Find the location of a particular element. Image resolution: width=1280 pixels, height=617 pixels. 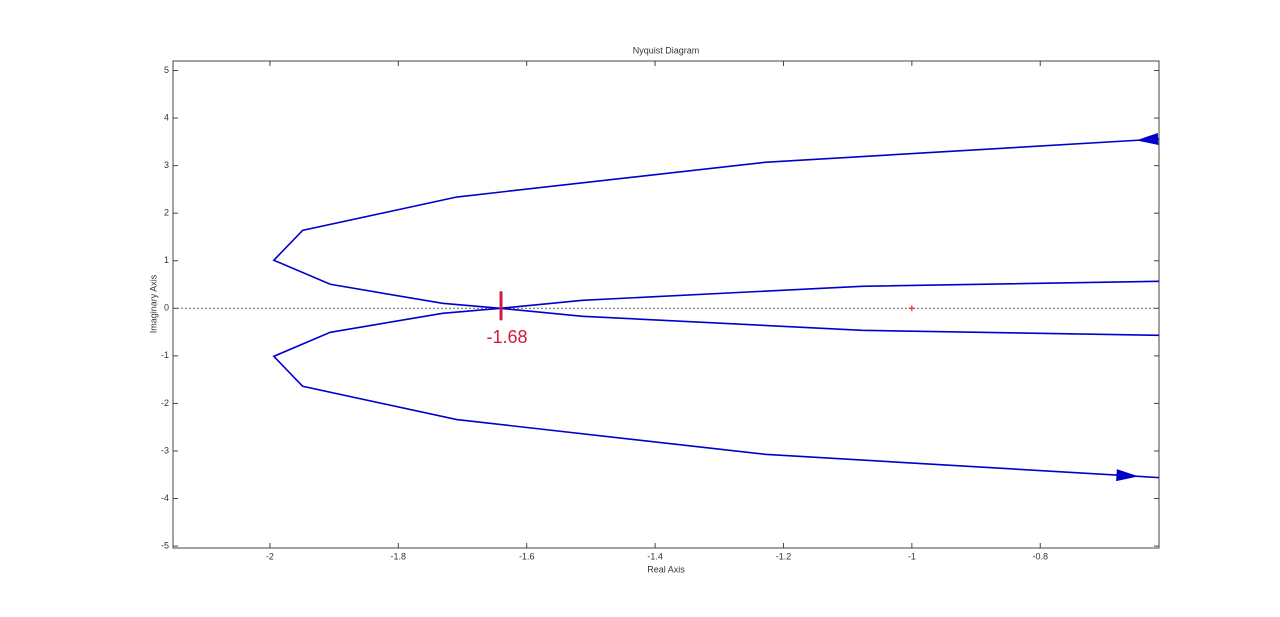

y-tick-label: 1 is located at coordinates (166, 260).